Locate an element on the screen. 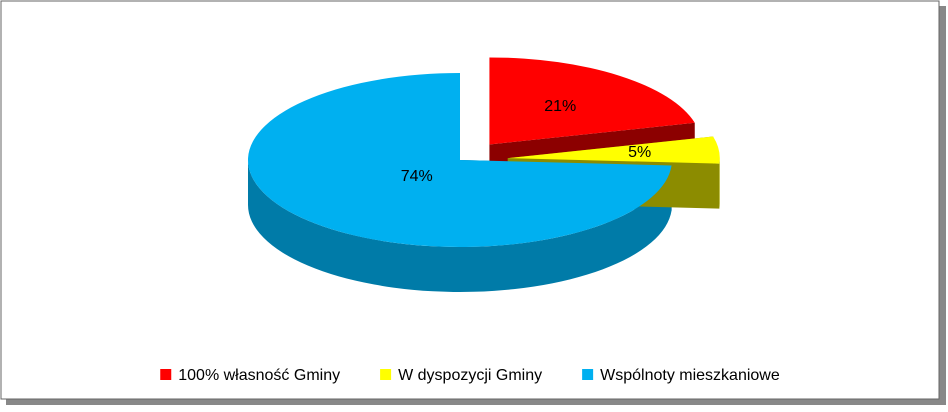  legend-label: Wspólnoty mieszkaniowe is located at coordinates (690, 375).